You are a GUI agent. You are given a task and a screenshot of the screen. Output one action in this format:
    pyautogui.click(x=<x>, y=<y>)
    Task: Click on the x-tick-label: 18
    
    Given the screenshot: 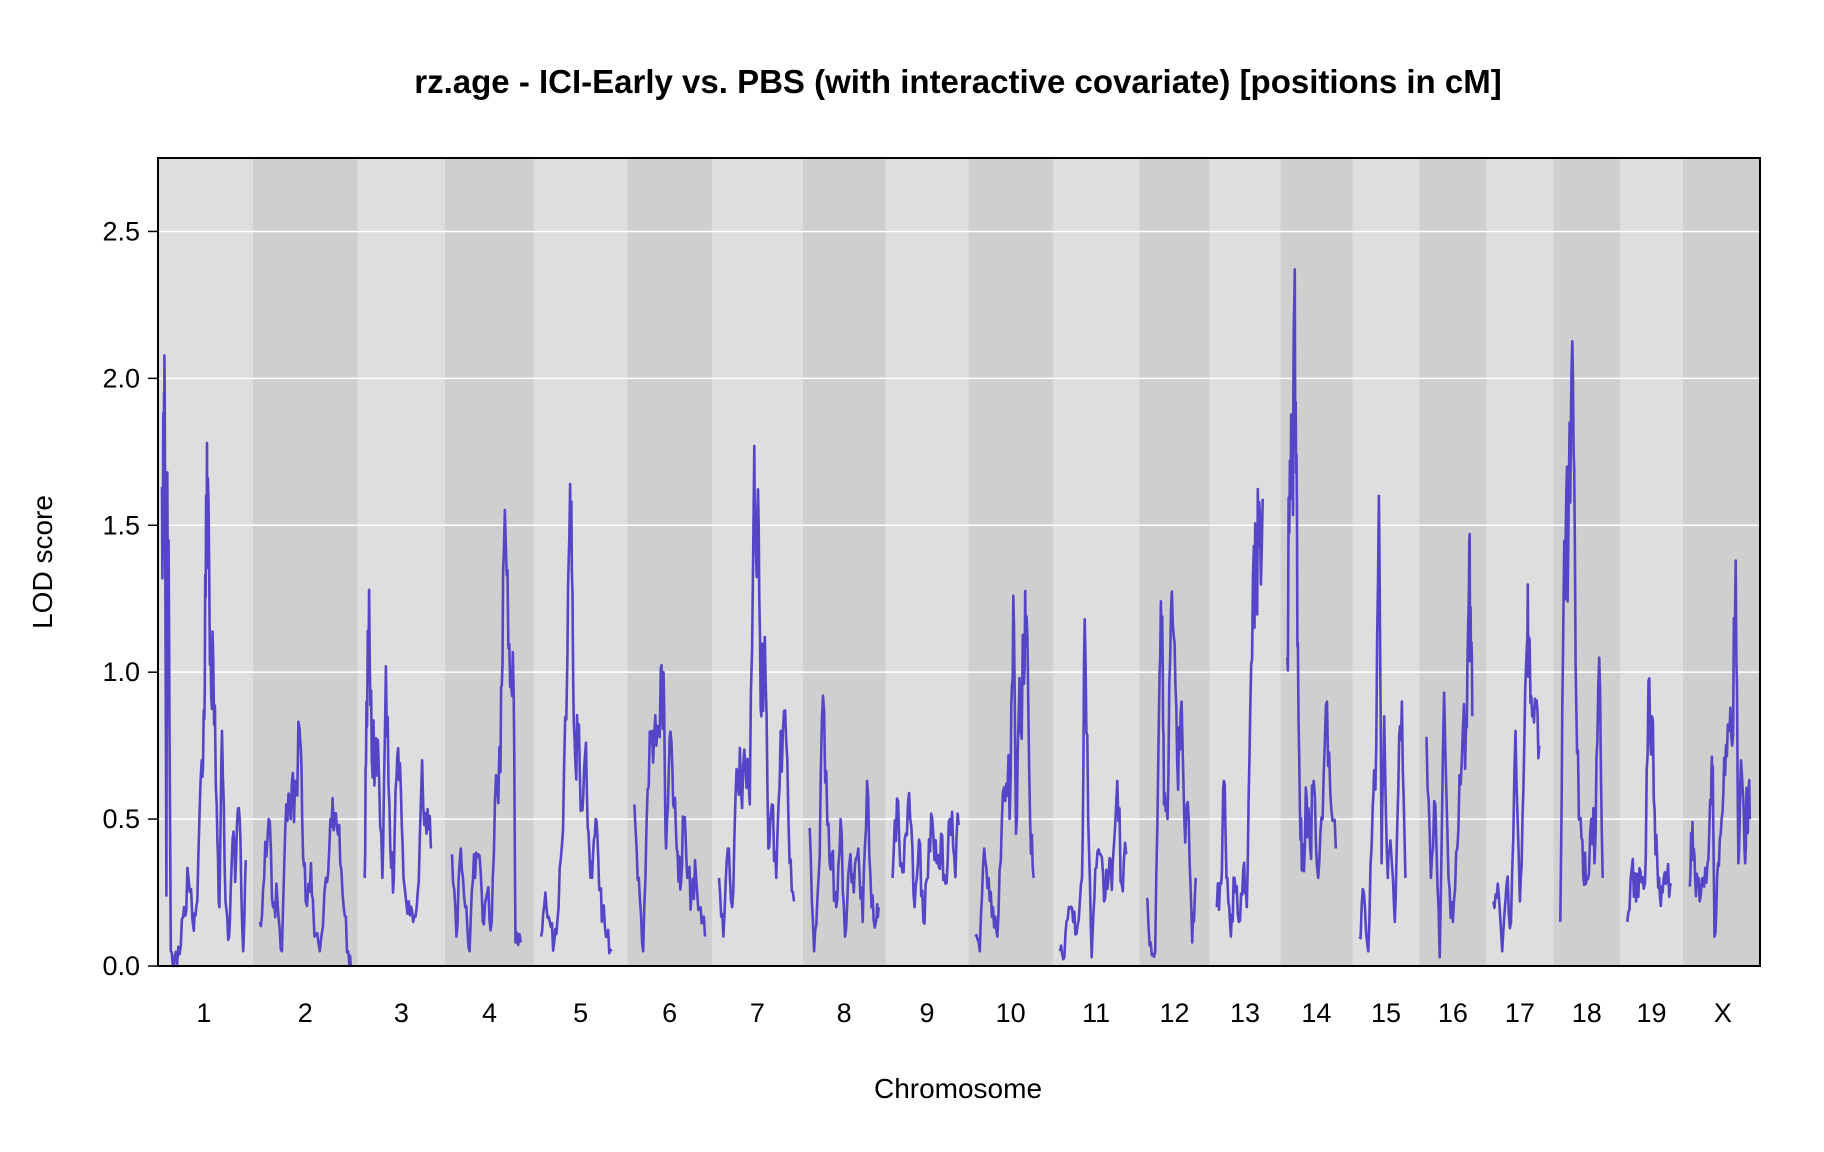 What is the action you would take?
    pyautogui.click(x=1587, y=1013)
    